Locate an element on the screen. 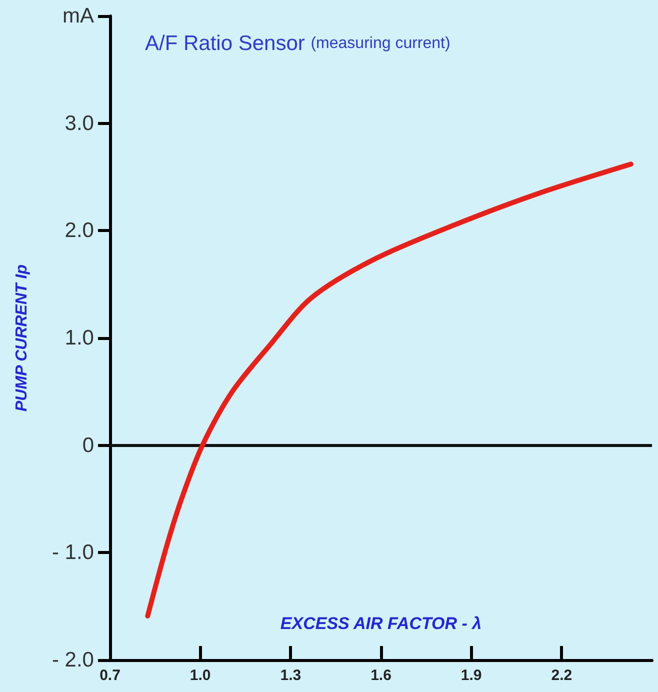 The image size is (658, 692). y-tick-label: 0 is located at coordinates (88, 445).